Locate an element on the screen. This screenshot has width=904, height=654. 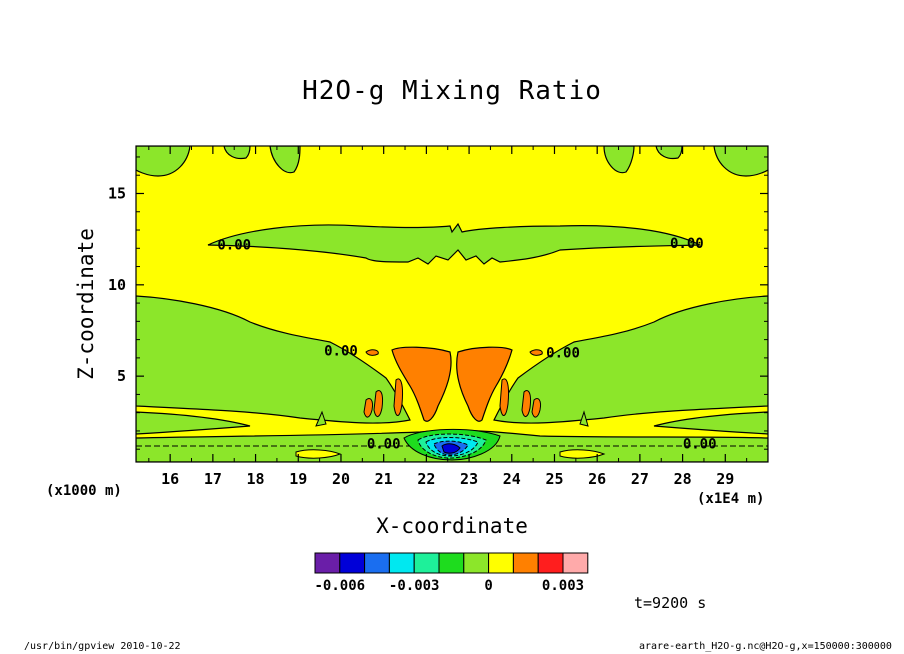
moist-region-top-left is located at coordinates (163, 161).